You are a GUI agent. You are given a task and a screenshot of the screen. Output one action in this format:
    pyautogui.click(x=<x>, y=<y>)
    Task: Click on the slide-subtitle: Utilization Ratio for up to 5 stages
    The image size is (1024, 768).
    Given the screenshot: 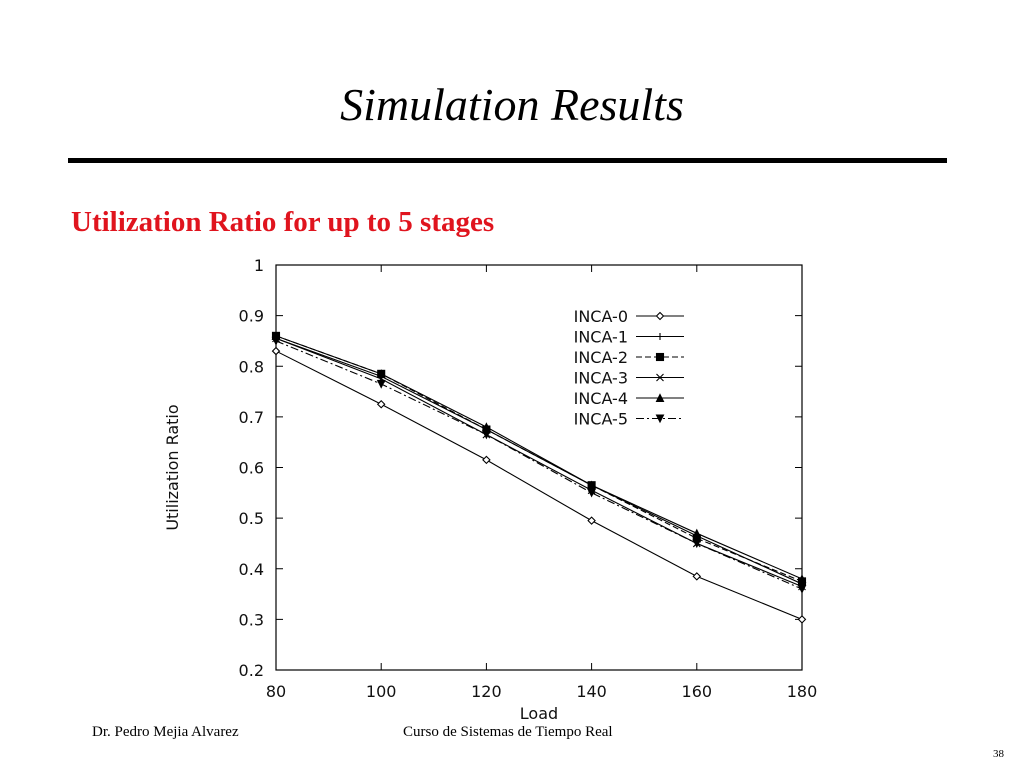 What is the action you would take?
    pyautogui.click(x=283, y=222)
    